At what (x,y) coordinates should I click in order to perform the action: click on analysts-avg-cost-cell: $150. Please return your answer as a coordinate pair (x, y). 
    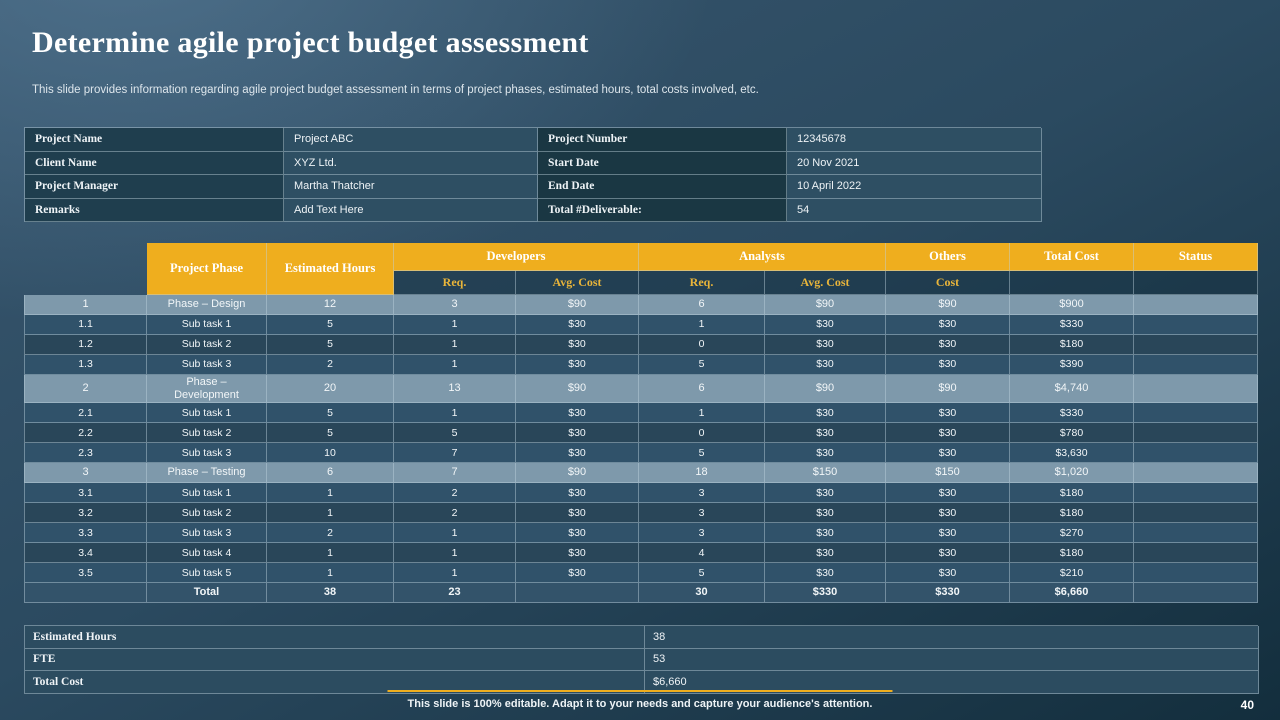
    Looking at the image, I should click on (825, 473).